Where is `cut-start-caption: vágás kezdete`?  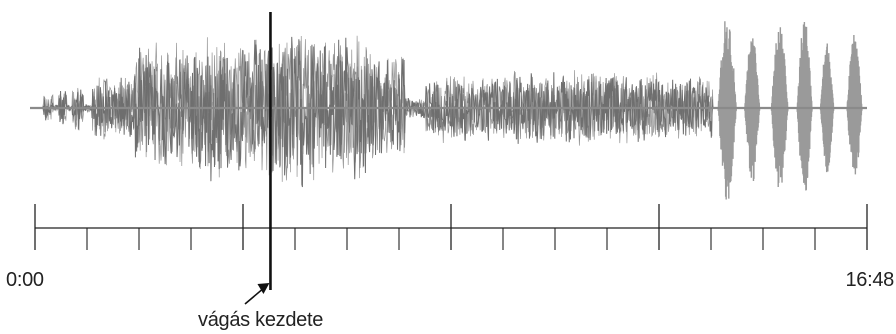 cut-start-caption: vágás kezdete is located at coordinates (261, 320).